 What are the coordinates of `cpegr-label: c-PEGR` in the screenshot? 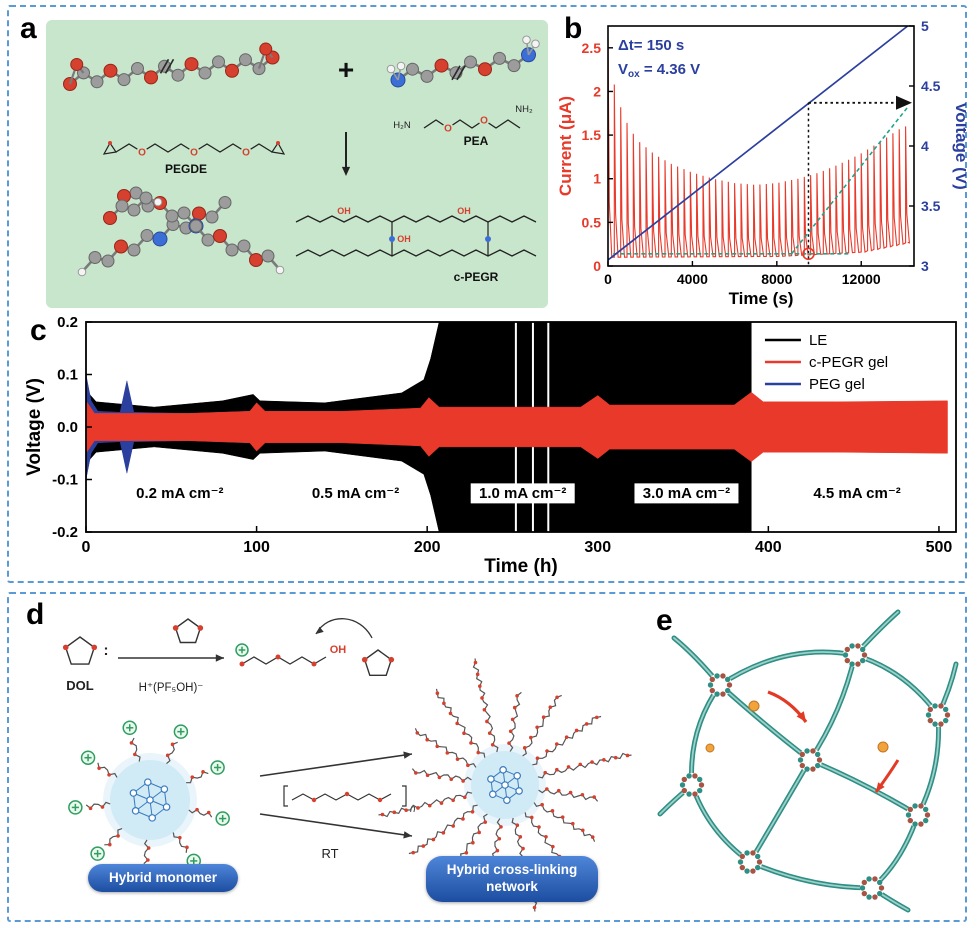 It's located at (476, 277).